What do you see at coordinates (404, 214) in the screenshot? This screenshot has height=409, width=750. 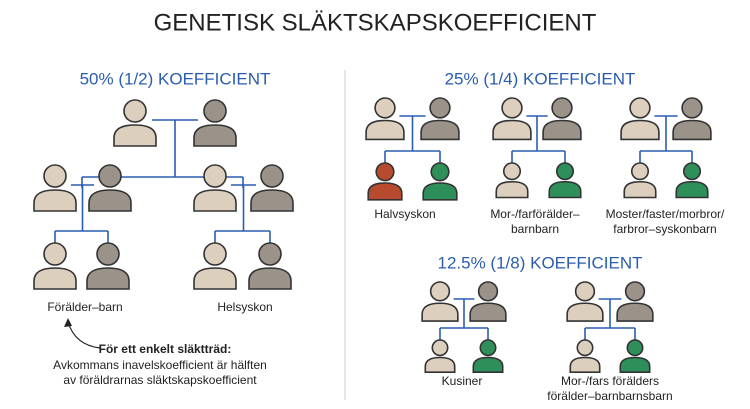 I see `group-label: Halvsyskon` at bounding box center [404, 214].